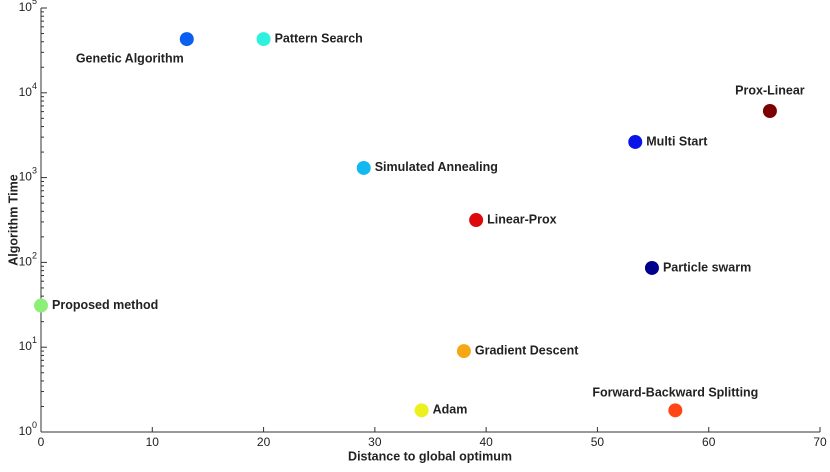 Image resolution: width=830 pixels, height=472 pixels. Describe the element at coordinates (527, 350) in the screenshot. I see `point-label: Gradient Descent` at that location.